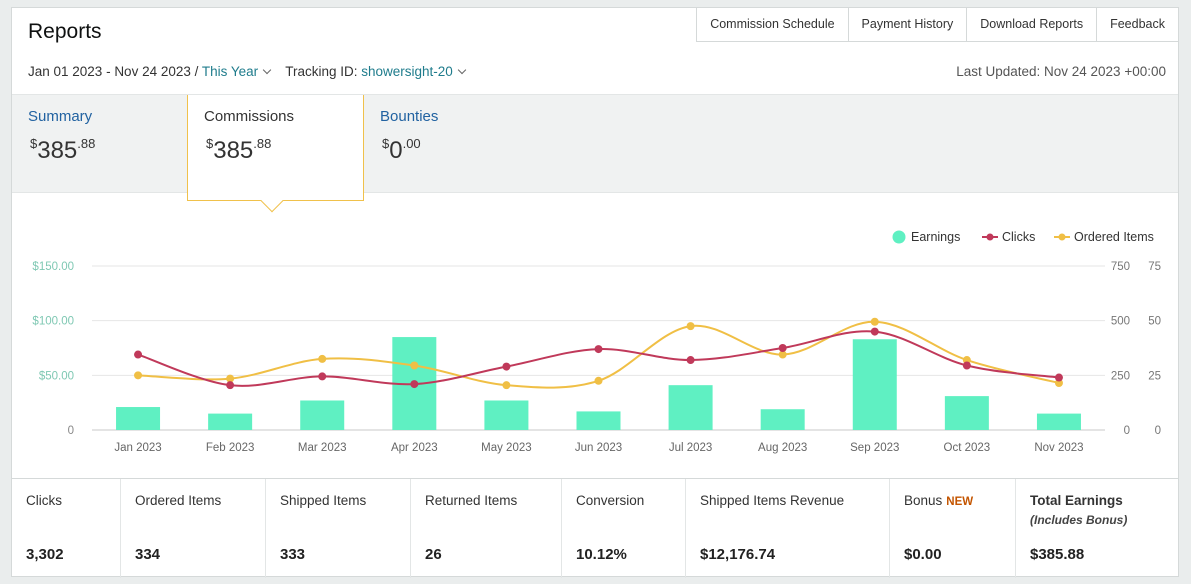 The height and width of the screenshot is (584, 1191). I want to click on x-tick-label: Sep 2023, so click(874, 448).